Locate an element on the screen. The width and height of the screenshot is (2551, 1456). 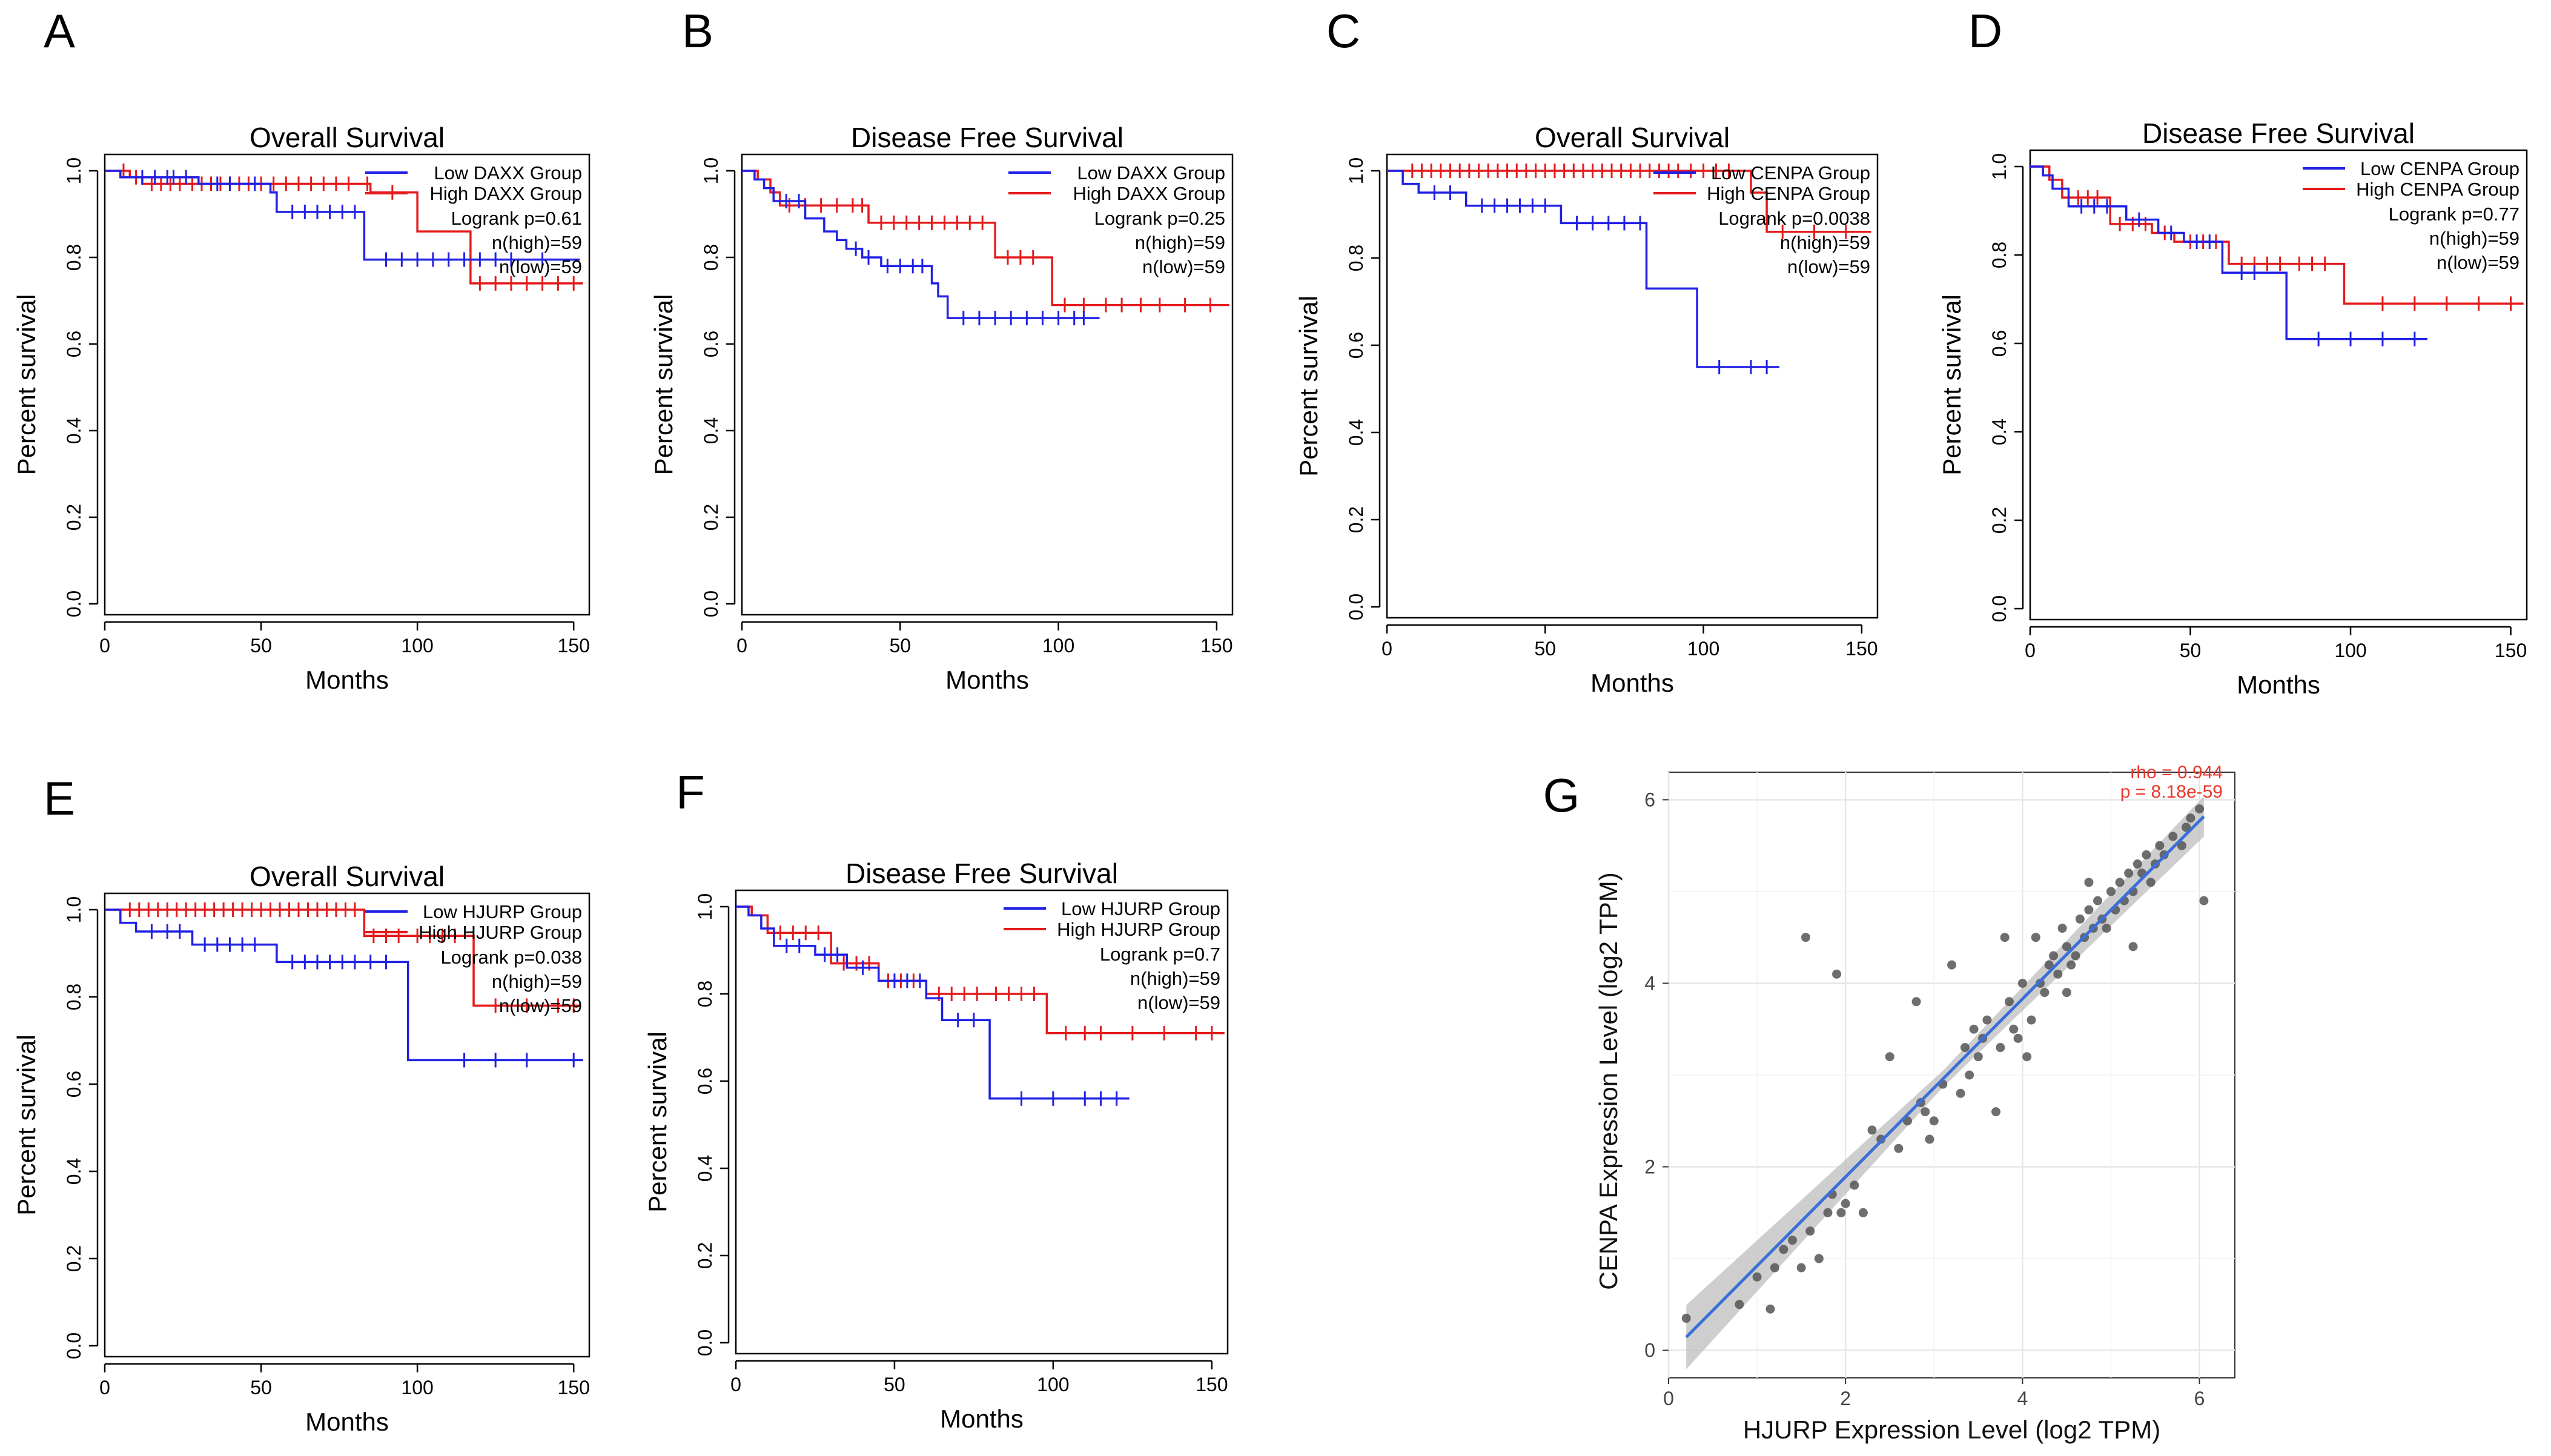
panel-letter: A is located at coordinates (59, 31).